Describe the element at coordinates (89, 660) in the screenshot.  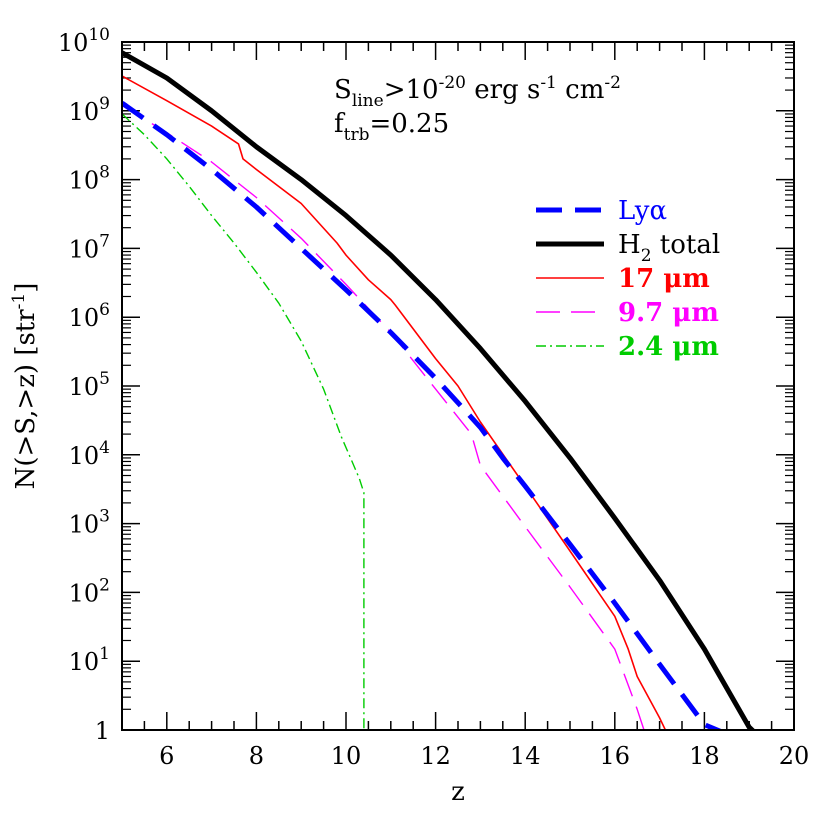
I see `y-tick-label: 10¹` at that location.